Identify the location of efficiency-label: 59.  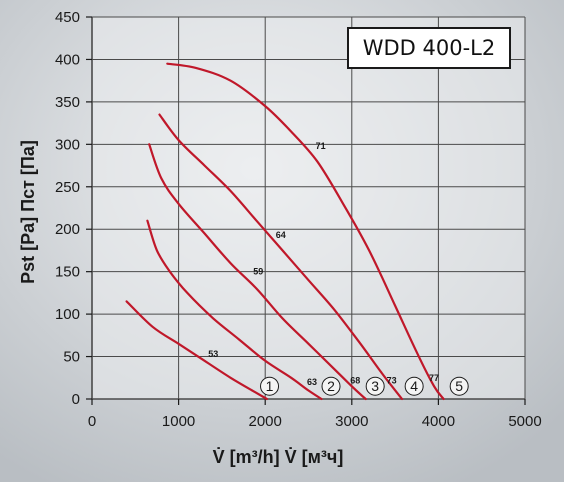
(258, 272).